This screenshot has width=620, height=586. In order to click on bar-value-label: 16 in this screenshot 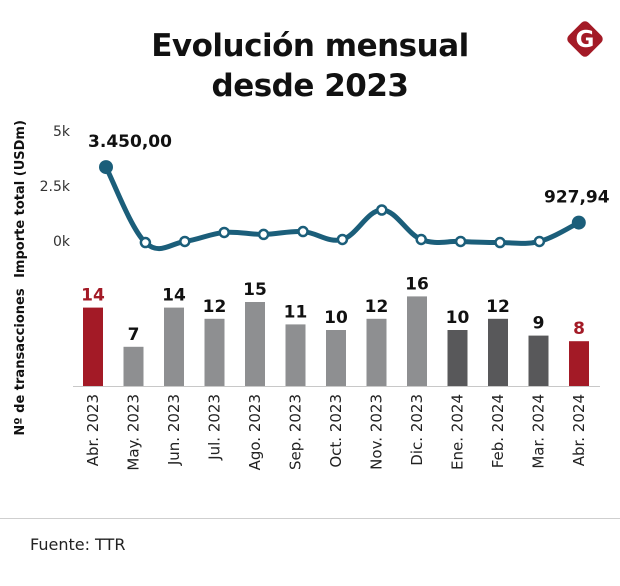, I will do `click(417, 284)`.